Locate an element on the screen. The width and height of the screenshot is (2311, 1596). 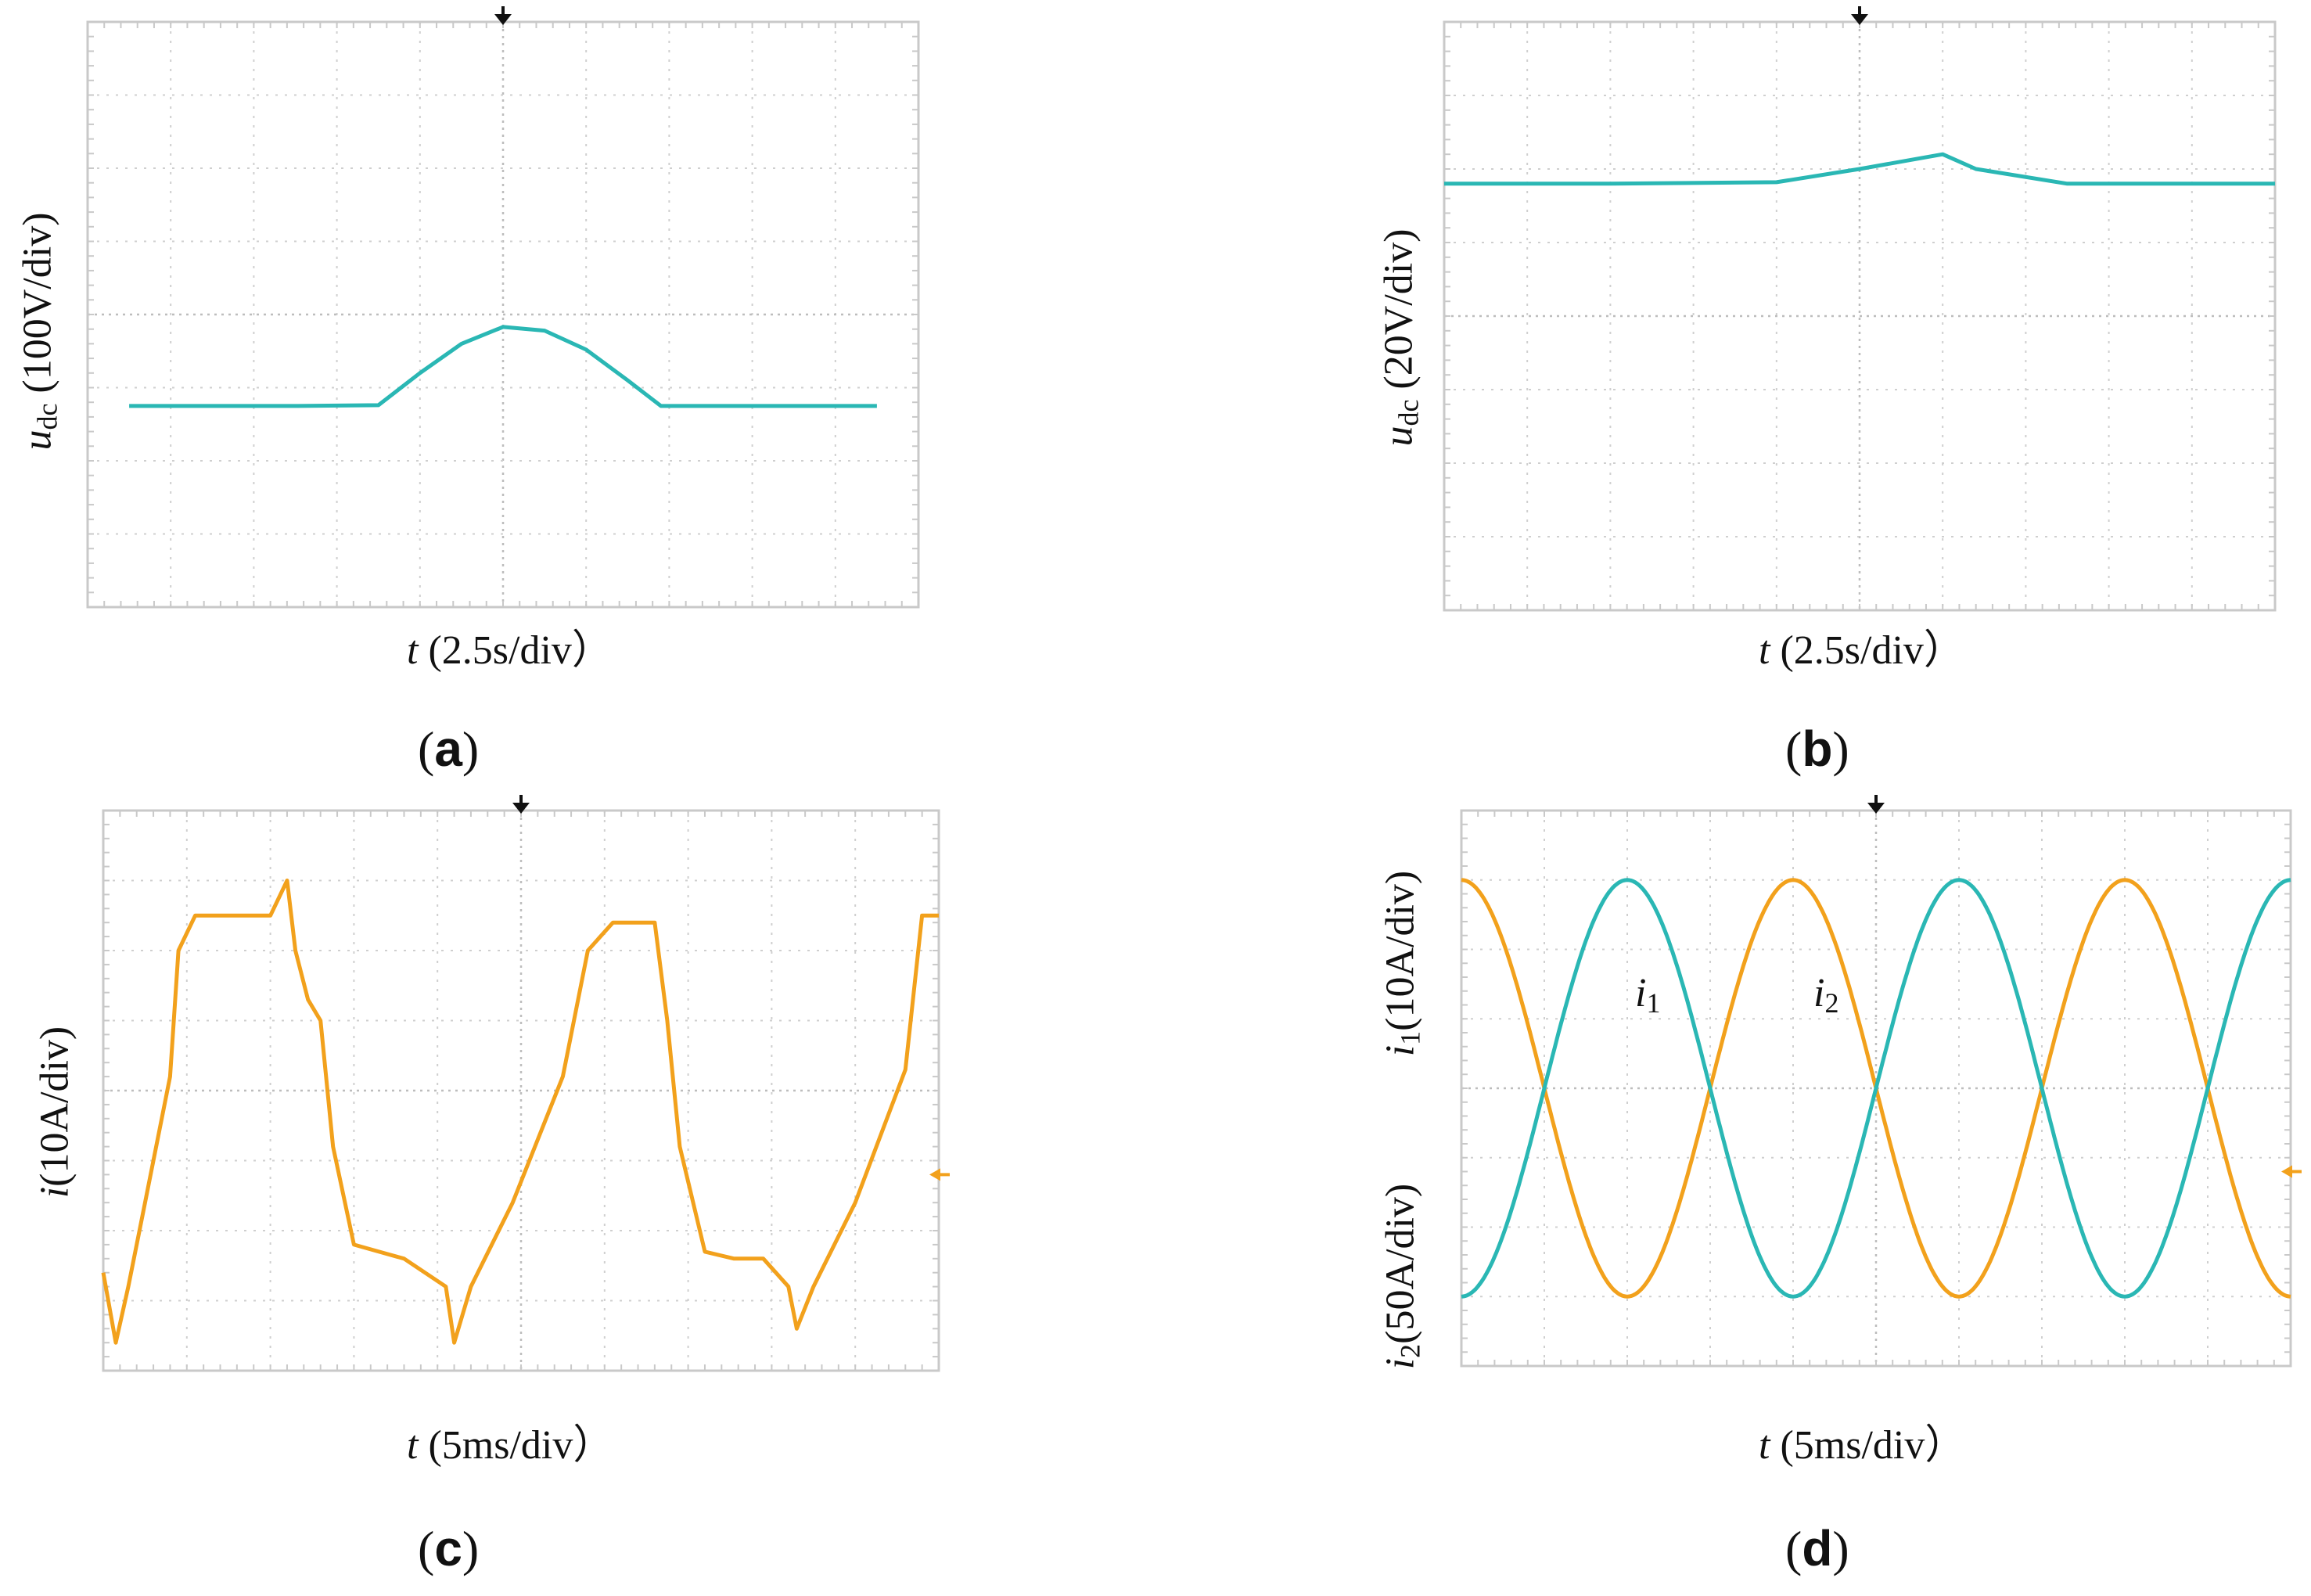
xlabel-a: t (2.5s/div） is located at coordinates (510, 650).